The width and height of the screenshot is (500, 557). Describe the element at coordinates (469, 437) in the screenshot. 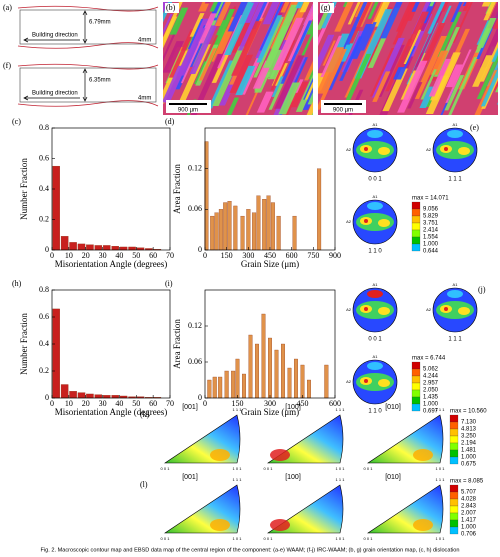

I see `legend-value: 3.250` at that location.